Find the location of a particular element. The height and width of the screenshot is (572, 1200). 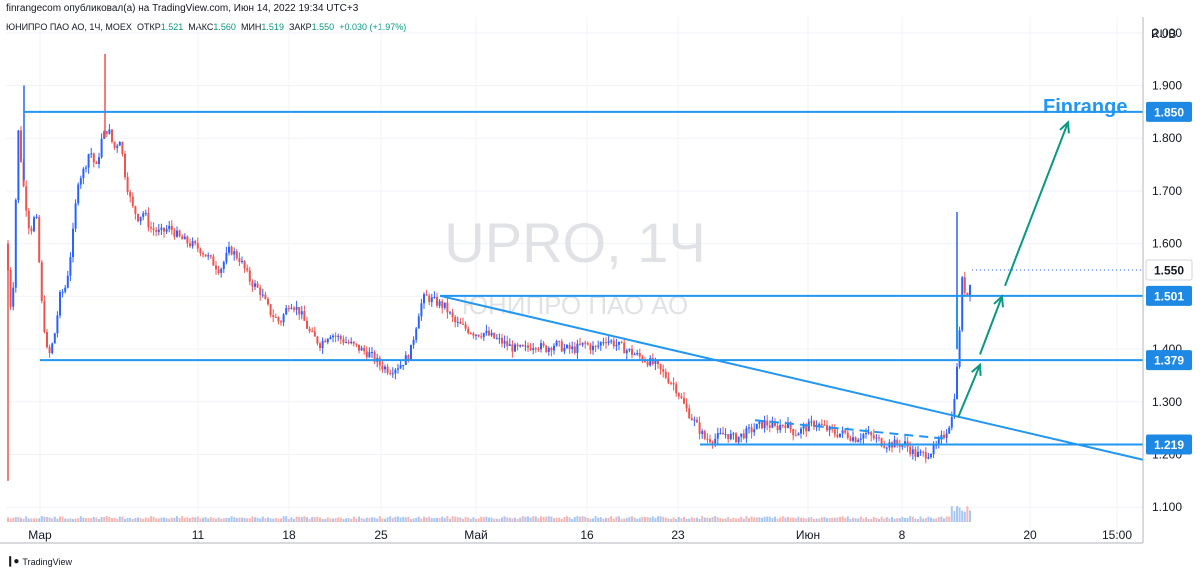

flag-dashed-line is located at coordinates (850, 429).